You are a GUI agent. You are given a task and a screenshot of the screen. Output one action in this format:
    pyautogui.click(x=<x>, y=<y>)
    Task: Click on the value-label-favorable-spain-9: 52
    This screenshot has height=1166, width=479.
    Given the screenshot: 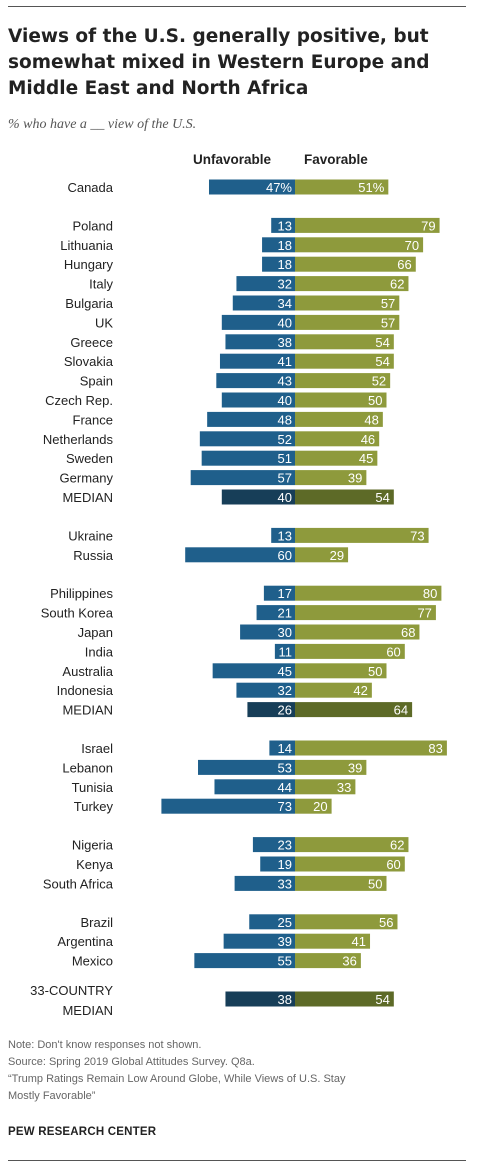 What is the action you would take?
    pyautogui.click(x=379, y=381)
    